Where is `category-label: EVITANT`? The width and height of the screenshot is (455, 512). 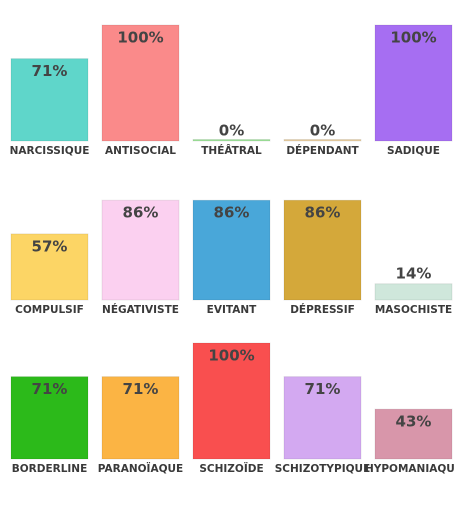
category-label: EVITANT is located at coordinates (232, 310).